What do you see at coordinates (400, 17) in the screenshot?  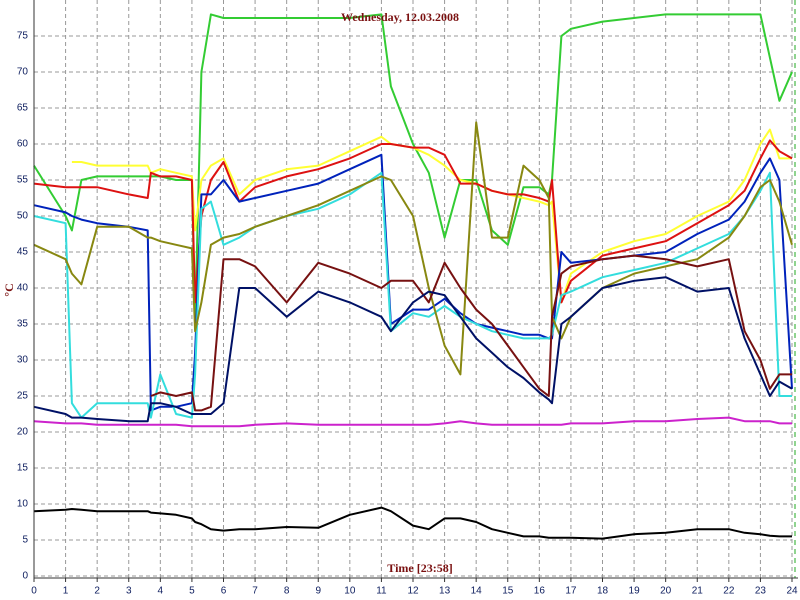 I see `chart-title: Wednesday, 12.03.2008` at bounding box center [400, 17].